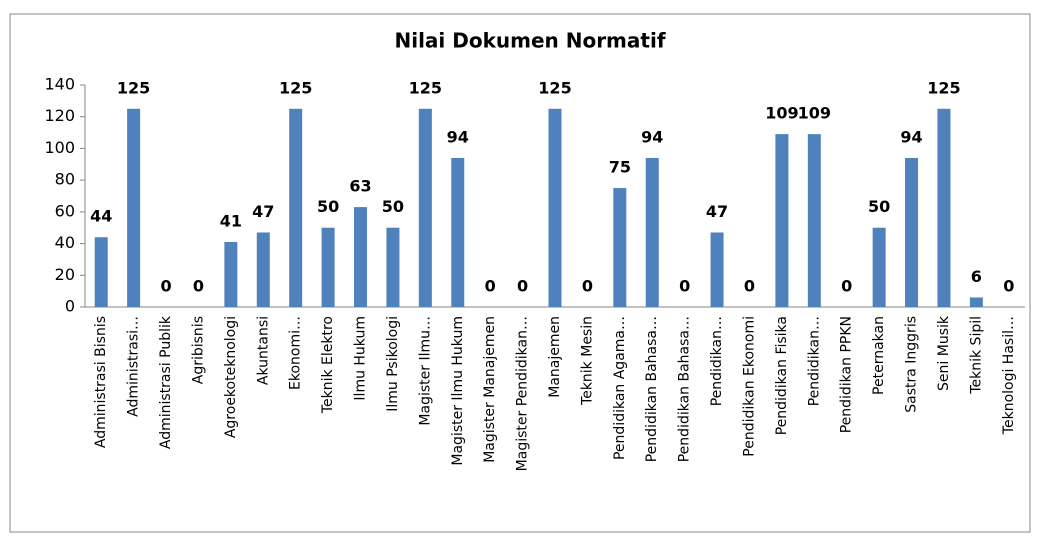 The width and height of the screenshot is (1039, 537). I want to click on x-tick-label: Teknik Sipil, so click(976, 355).